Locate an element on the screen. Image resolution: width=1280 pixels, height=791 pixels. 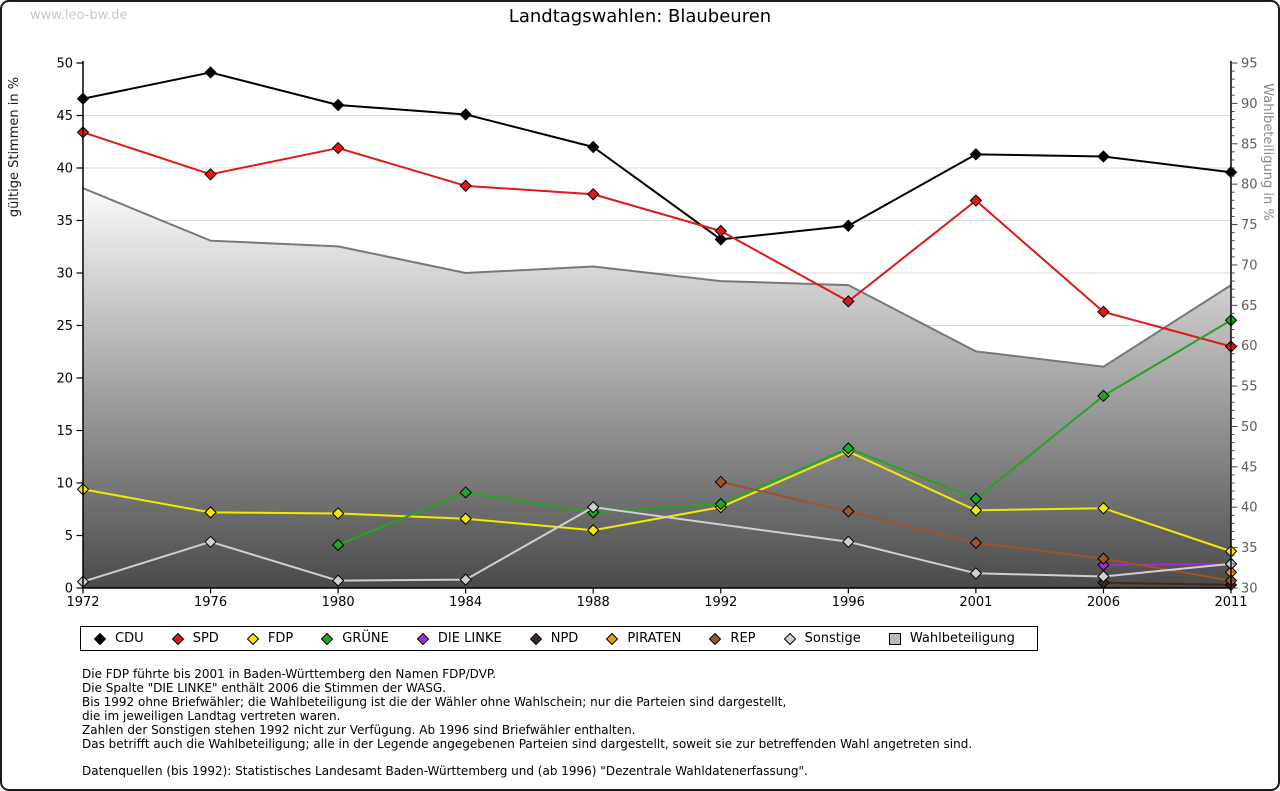
legend-item-spd: SPD is located at coordinates (195, 638).